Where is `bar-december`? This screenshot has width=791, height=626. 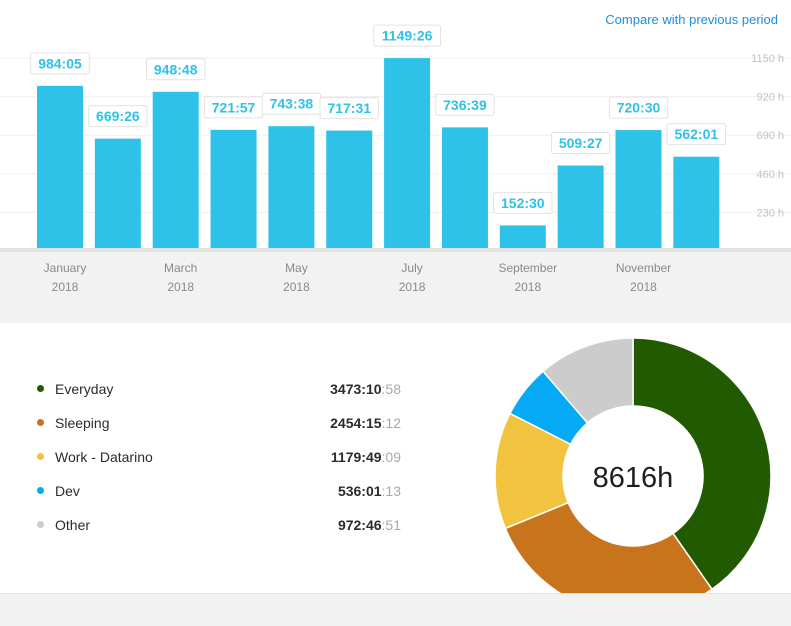 bar-december is located at coordinates (696, 203).